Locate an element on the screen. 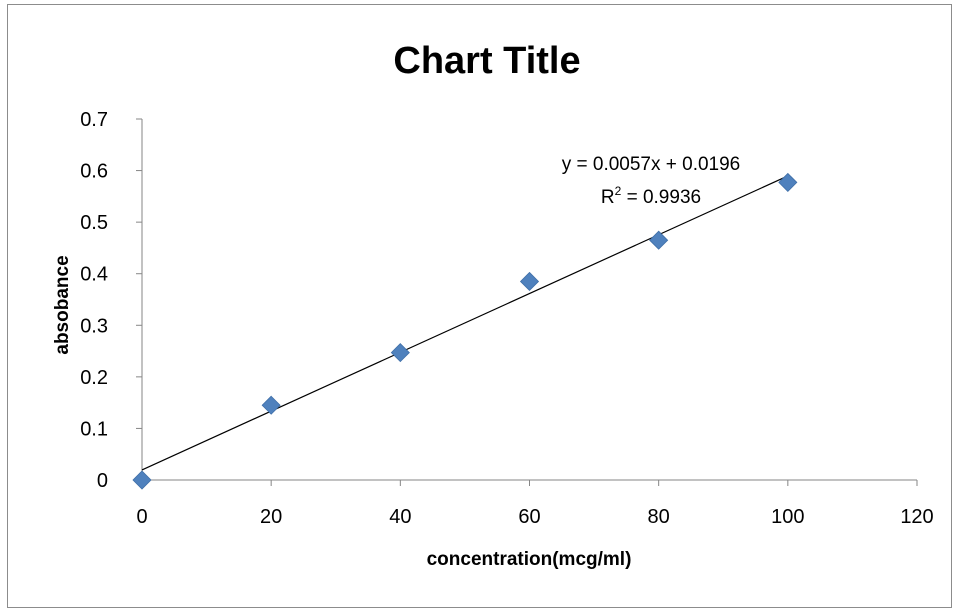 The image size is (957, 613). y-tick-label: 0.5 is located at coordinates (94, 223).